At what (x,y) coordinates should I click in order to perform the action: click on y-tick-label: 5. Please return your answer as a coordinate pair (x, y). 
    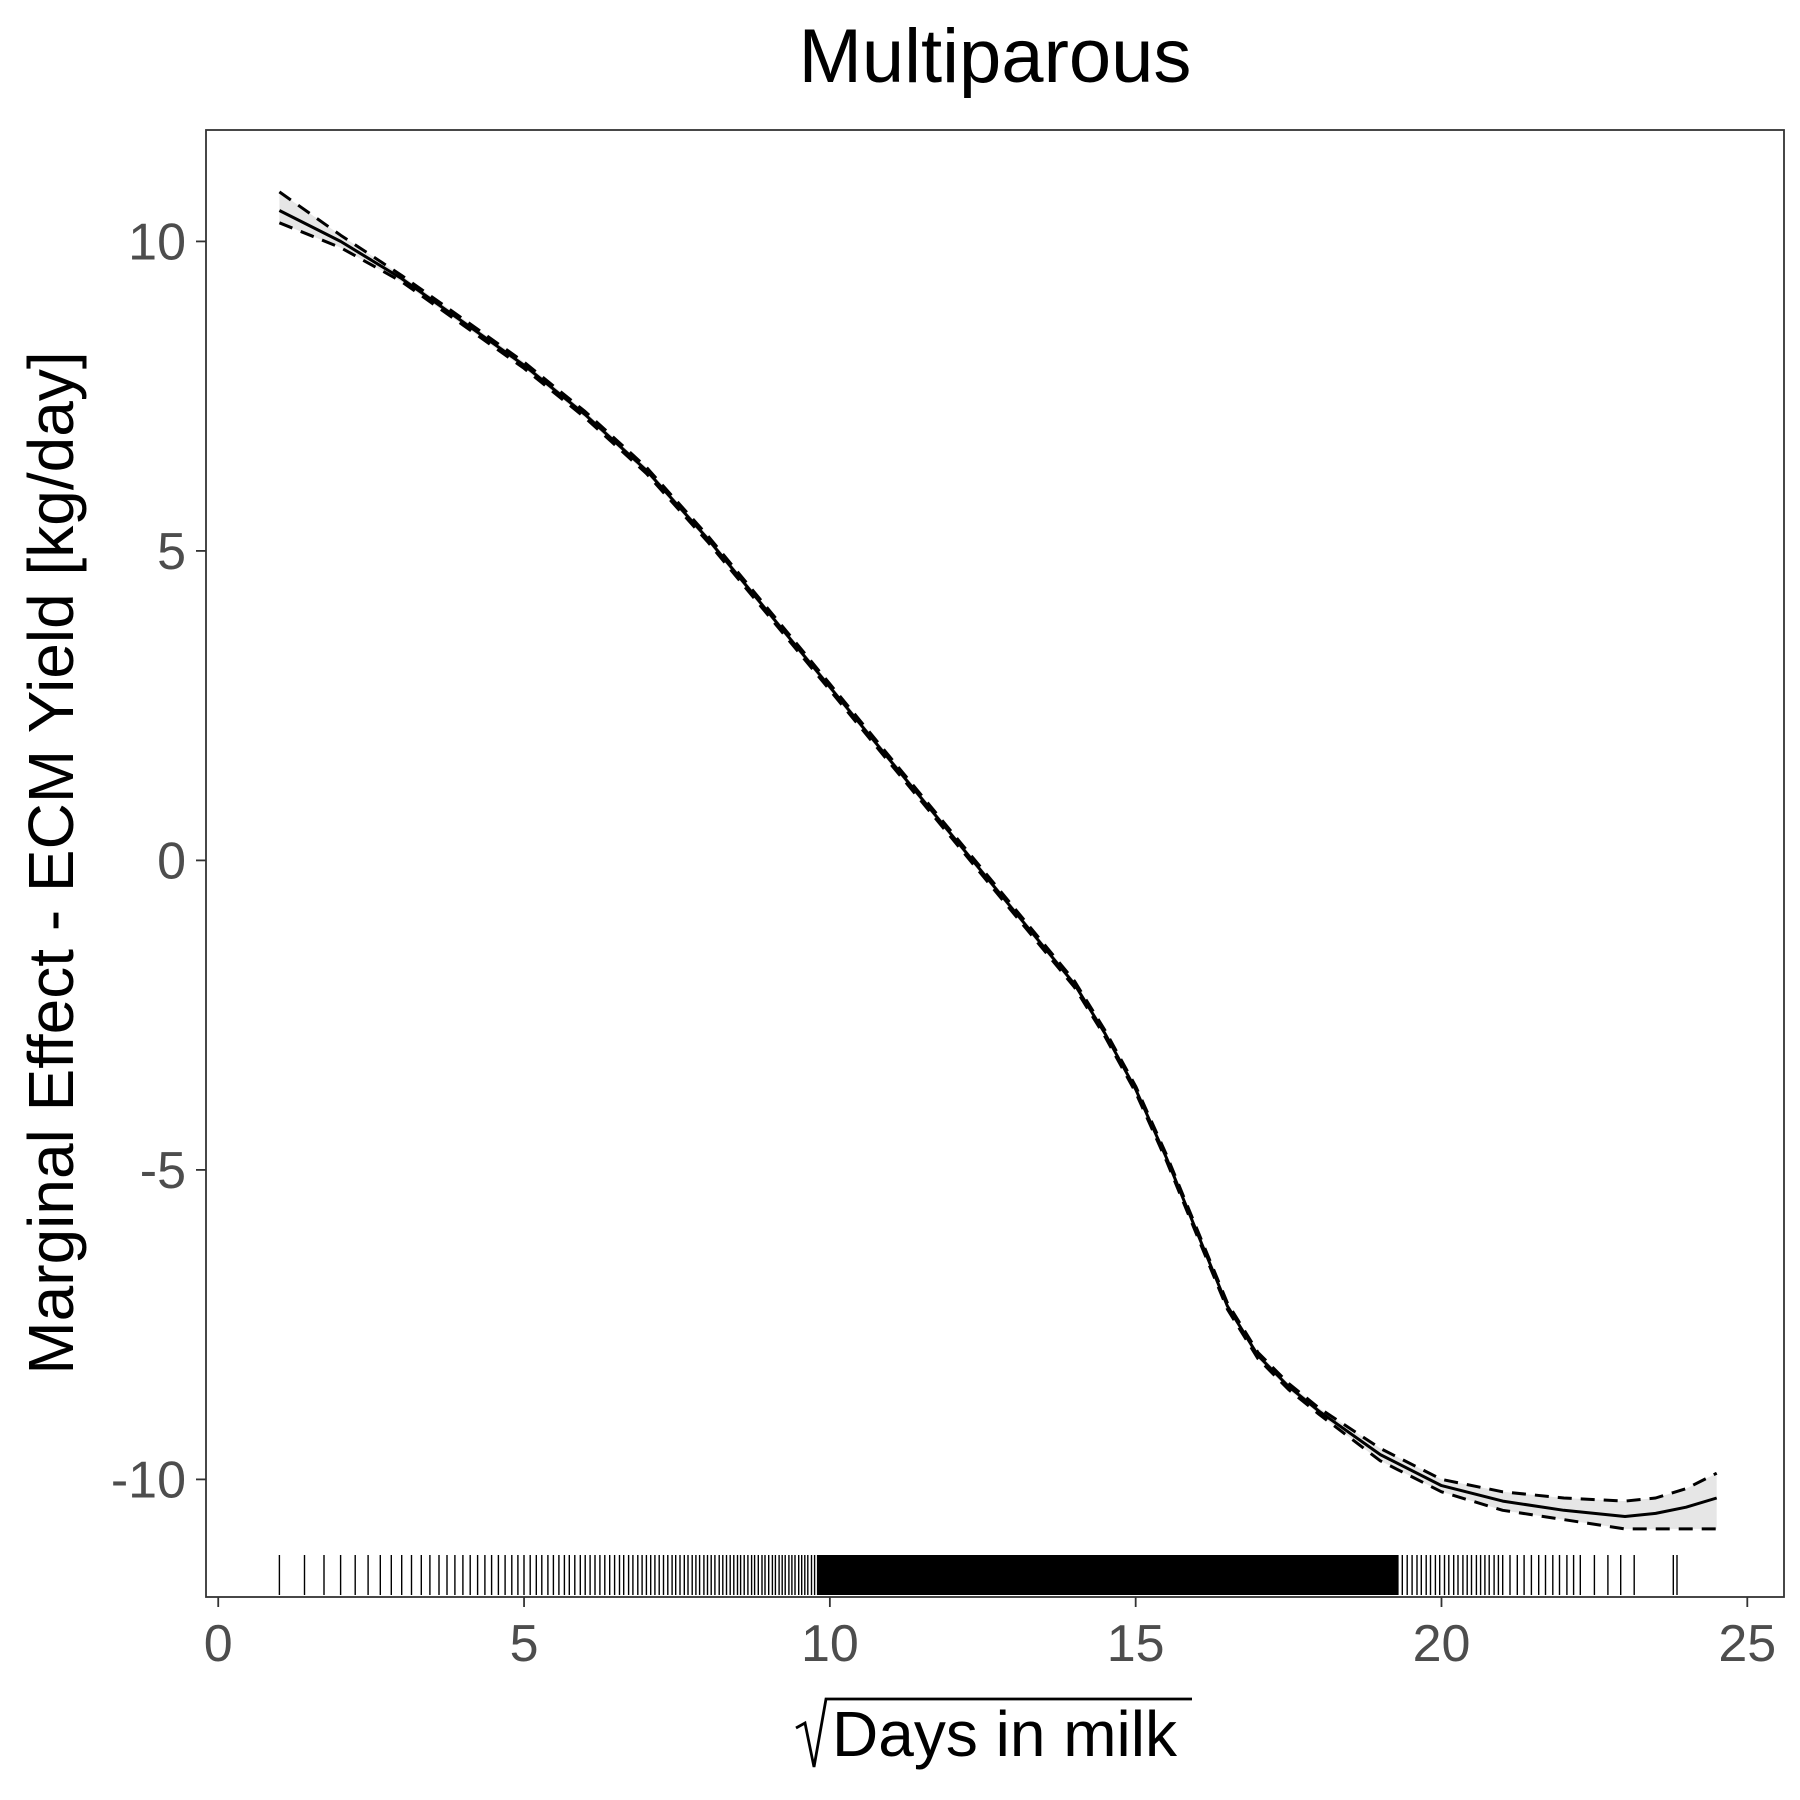
    Looking at the image, I should click on (171, 552).